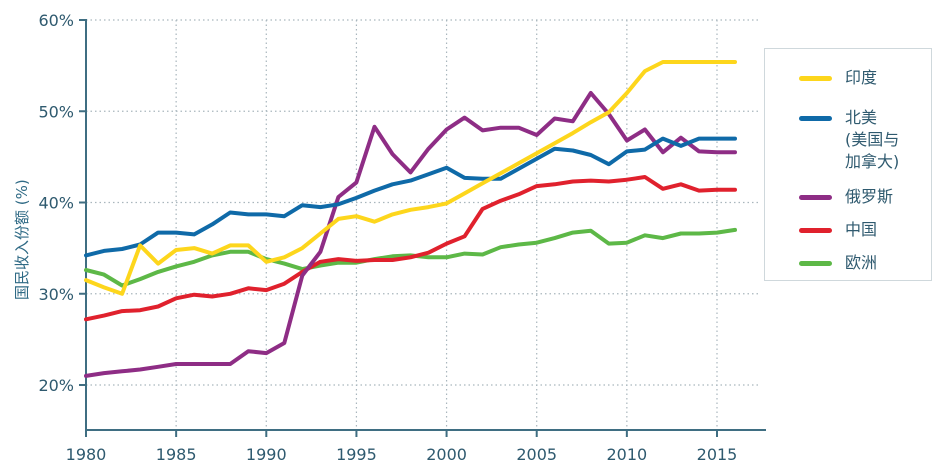 The image size is (941, 470). Describe the element at coordinates (536, 454) in the screenshot. I see `x-tick-label: 2005` at that location.